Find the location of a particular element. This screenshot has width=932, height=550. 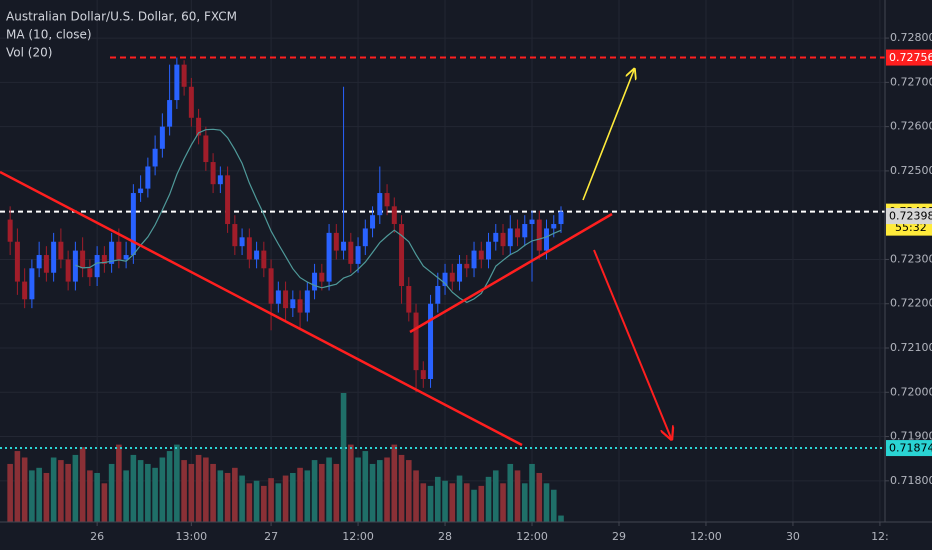

y-tick-label: 0.72100 is located at coordinates (911, 347).